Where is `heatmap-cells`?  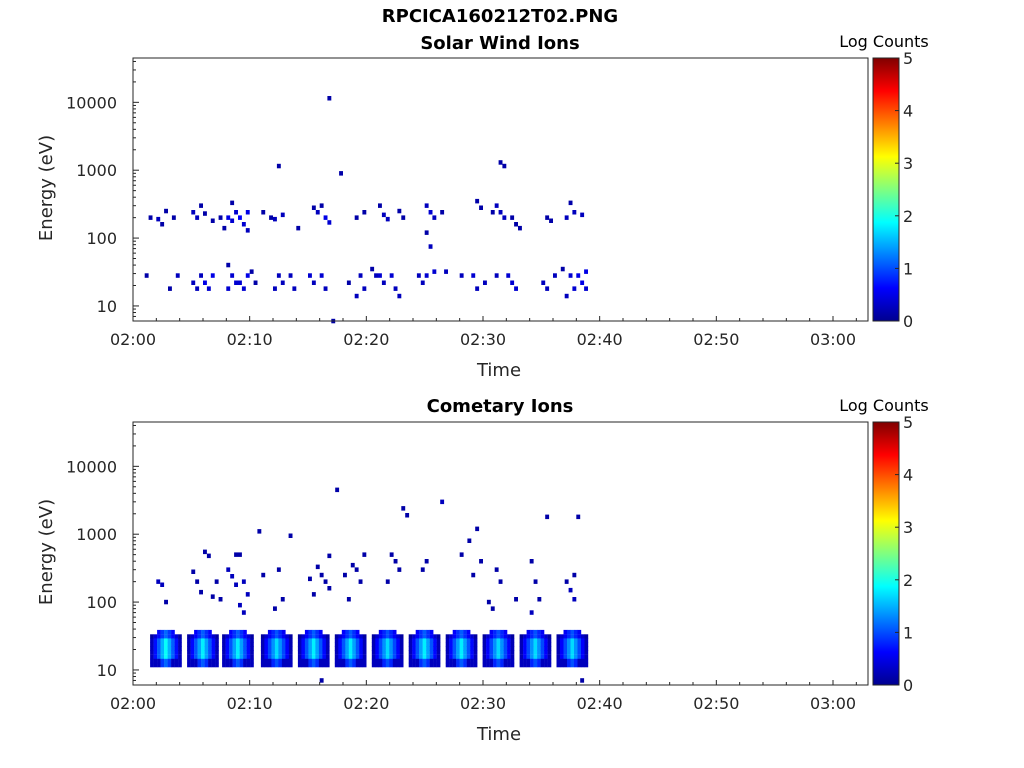
heatmap-cells is located at coordinates (366, 210).